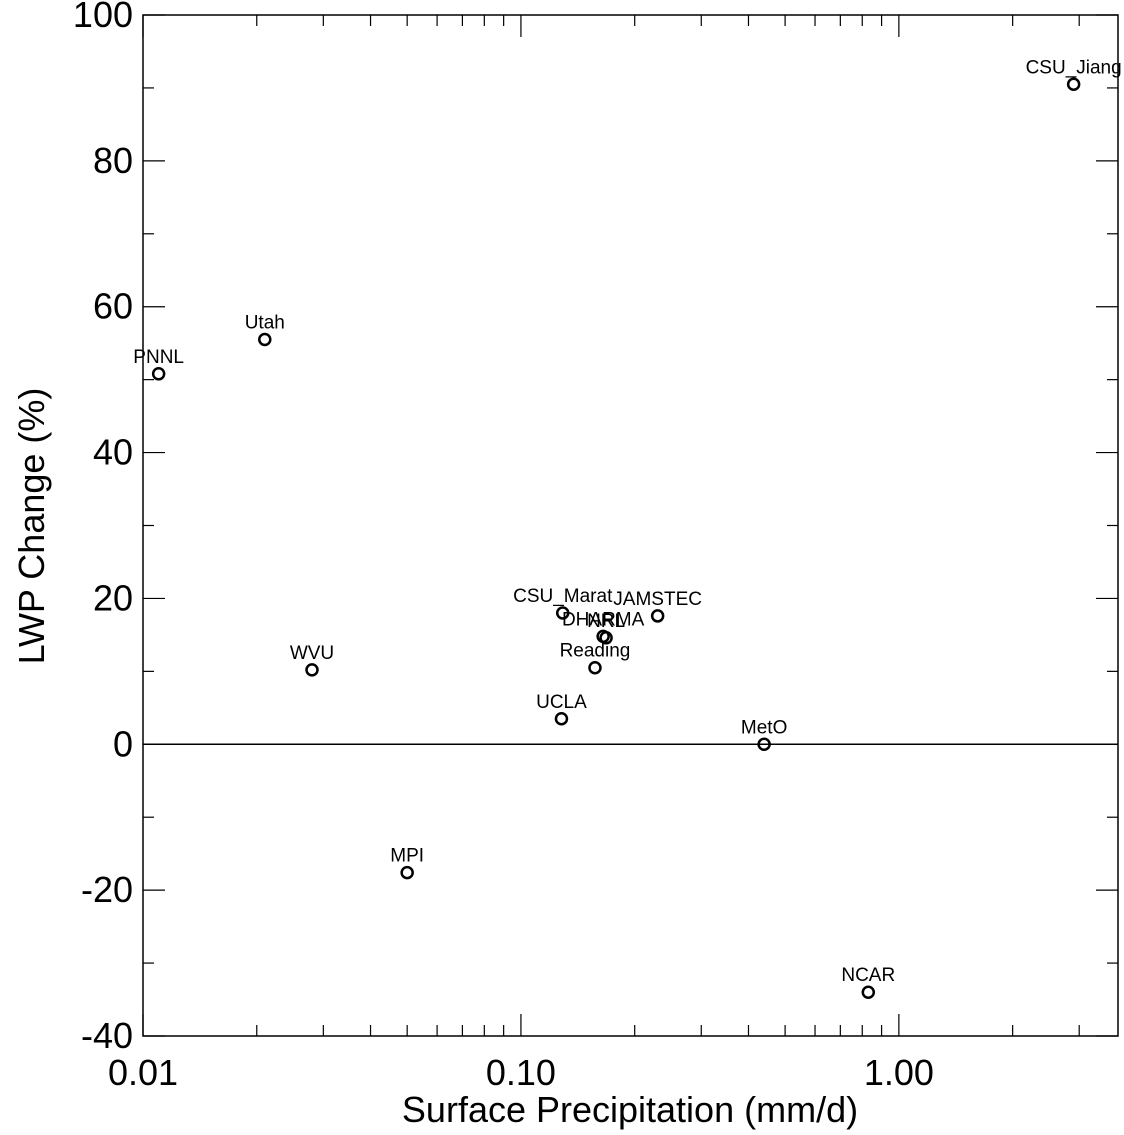 Image resolution: width=1124 pixels, height=1135 pixels. What do you see at coordinates (312, 653) in the screenshot?
I see `point-label: WVU` at bounding box center [312, 653].